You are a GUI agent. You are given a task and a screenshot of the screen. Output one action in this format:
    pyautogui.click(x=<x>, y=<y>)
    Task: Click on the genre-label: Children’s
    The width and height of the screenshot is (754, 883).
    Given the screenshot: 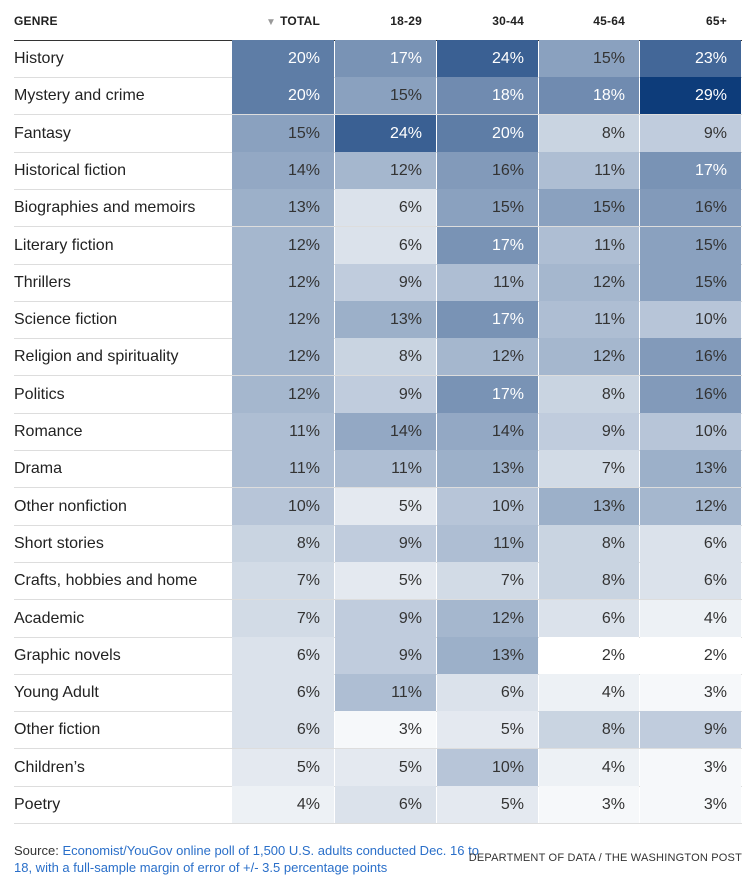 What is the action you would take?
    pyautogui.click(x=49, y=767)
    